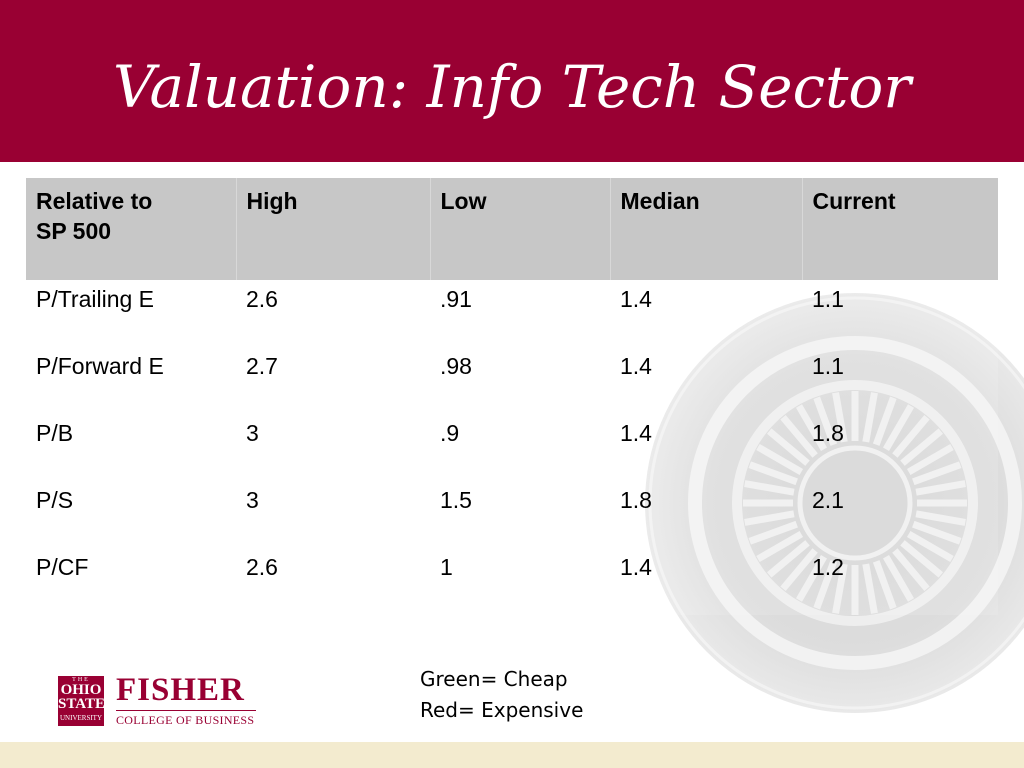  I want to click on legend-red: Red= Expensive, so click(502, 710).